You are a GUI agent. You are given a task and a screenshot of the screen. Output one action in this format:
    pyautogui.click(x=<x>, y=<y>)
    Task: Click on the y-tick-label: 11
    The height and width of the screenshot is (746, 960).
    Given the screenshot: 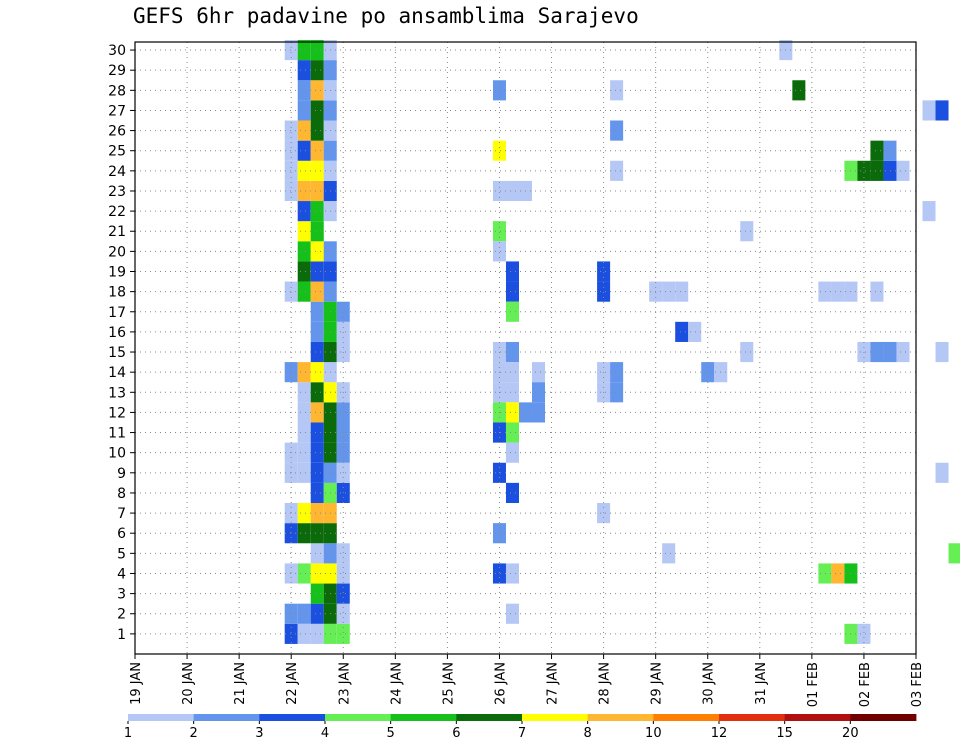 What is the action you would take?
    pyautogui.click(x=117, y=434)
    